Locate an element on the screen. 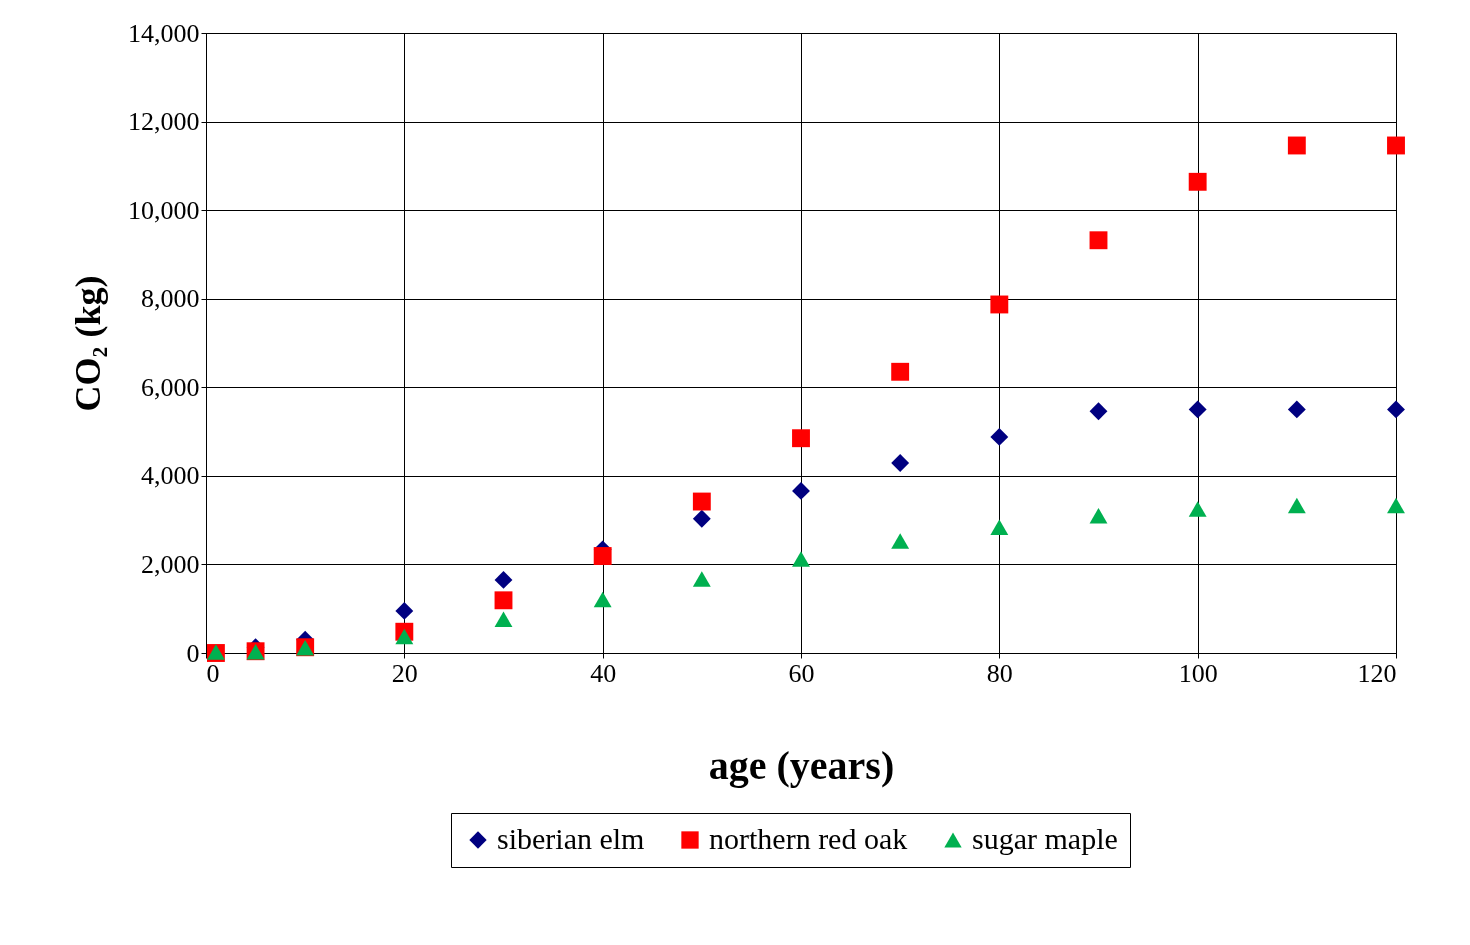  y-tick-label: 14,000 is located at coordinates (164, 33).